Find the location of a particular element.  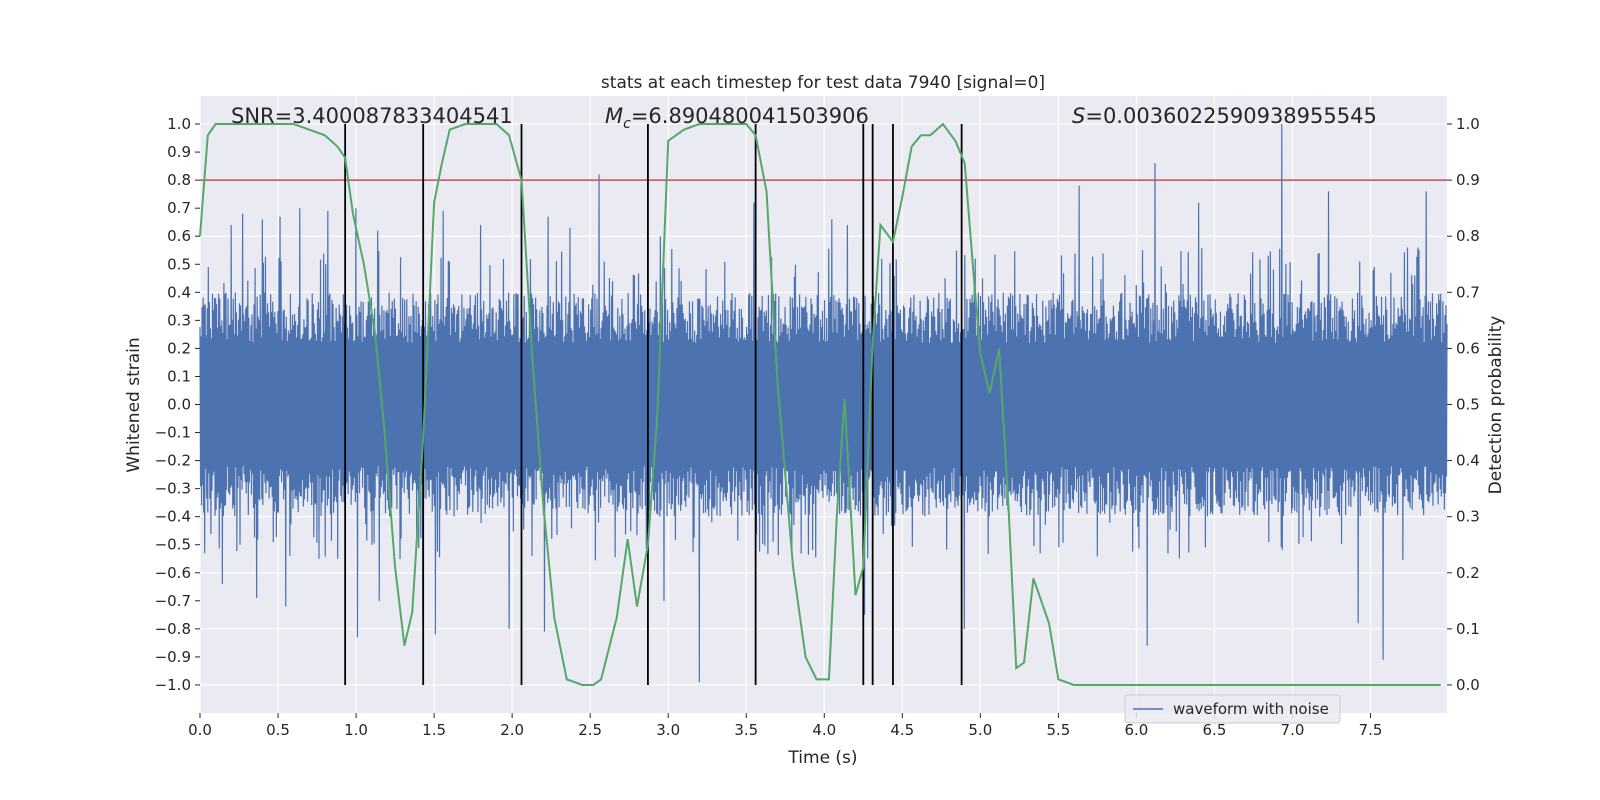

legend-box is located at coordinates (1232, 709).